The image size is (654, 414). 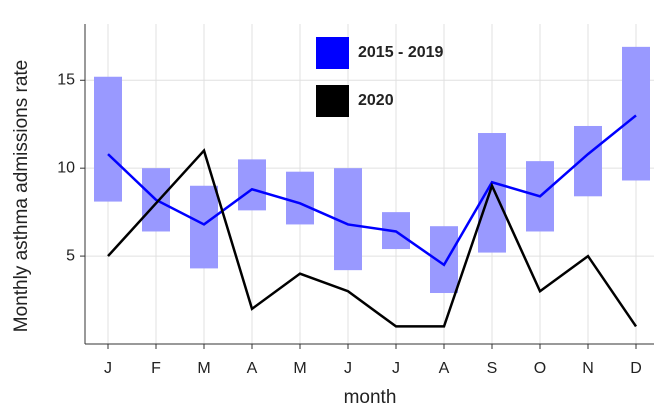 I want to click on x-tick-label: D, so click(x=636, y=368).